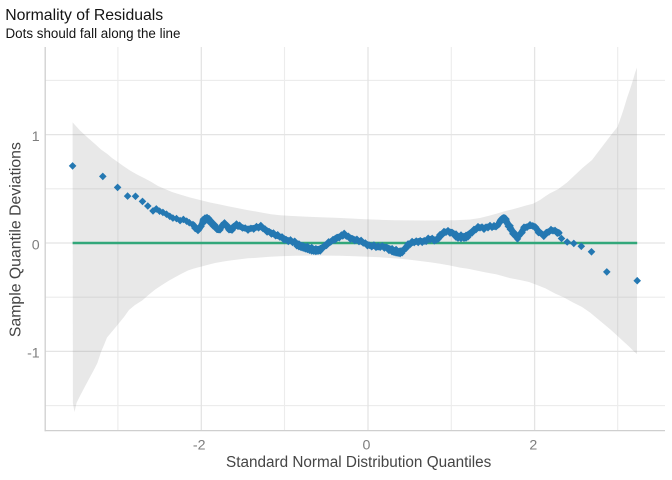 This screenshot has width=672, height=480. I want to click on svg-text: Sample Quantile Deviations, so click(16, 239).